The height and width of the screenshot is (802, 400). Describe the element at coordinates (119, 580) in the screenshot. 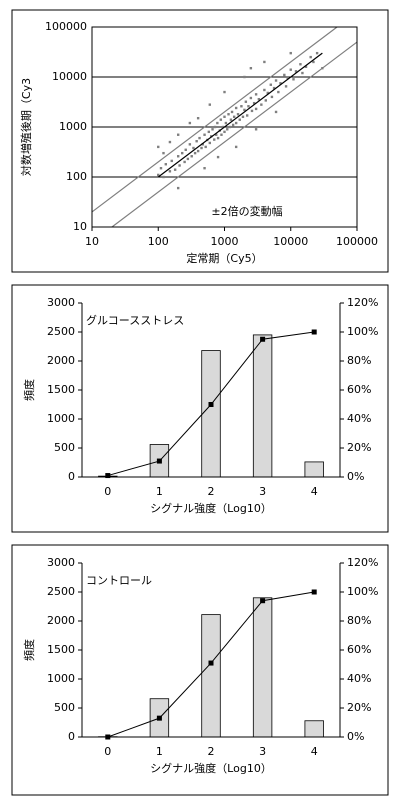

I see `chart-title: コントロール` at that location.